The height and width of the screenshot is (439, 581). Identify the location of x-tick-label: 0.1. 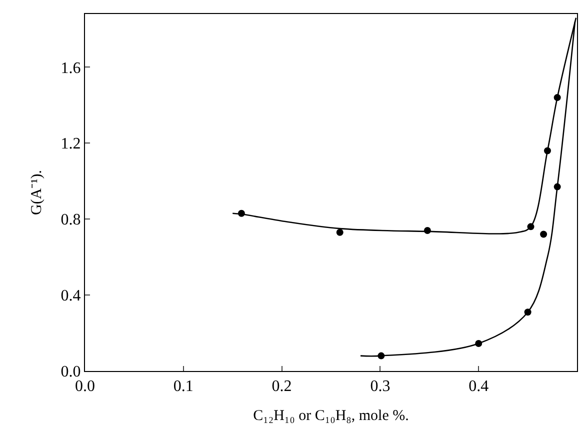
(183, 387).